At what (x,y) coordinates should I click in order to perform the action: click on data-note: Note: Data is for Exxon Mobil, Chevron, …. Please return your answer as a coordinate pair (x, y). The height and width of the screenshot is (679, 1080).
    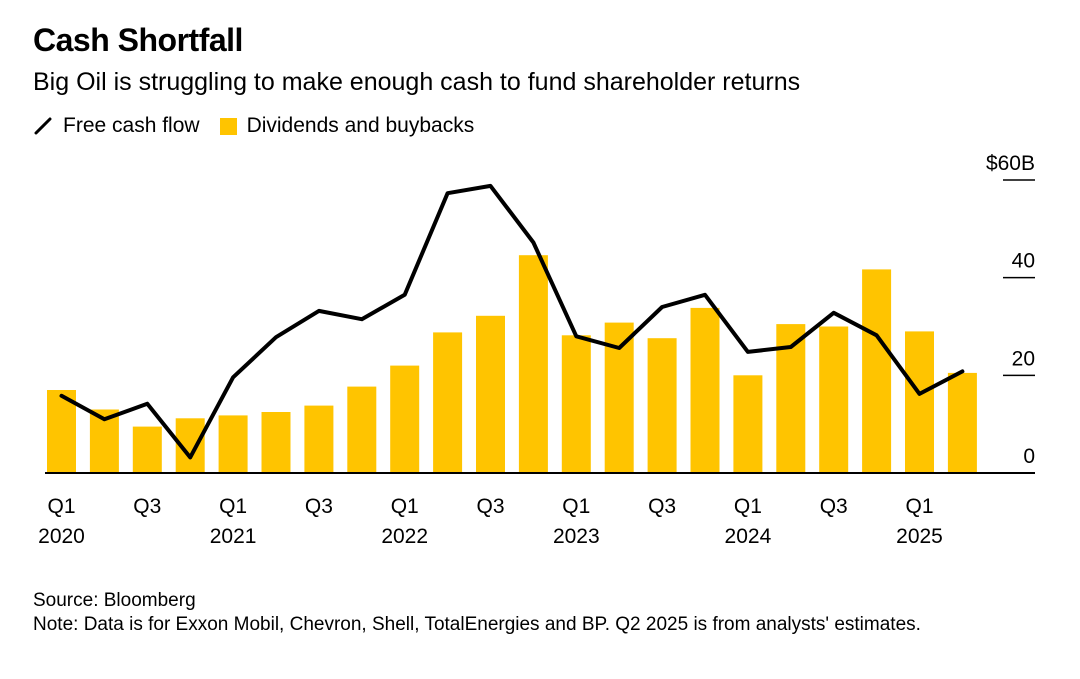
    Looking at the image, I should click on (477, 624).